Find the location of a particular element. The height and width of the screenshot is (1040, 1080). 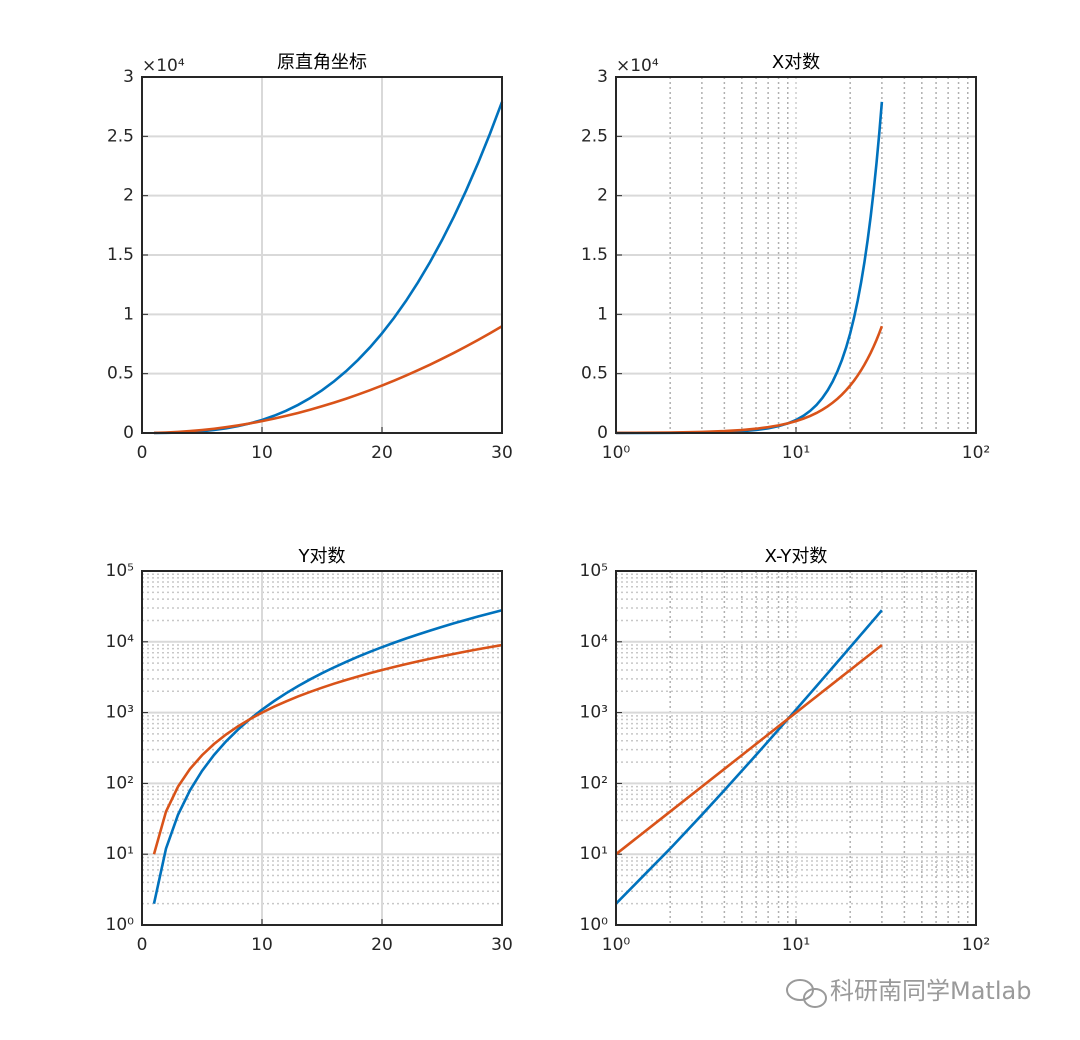

chart-title: Y对数 is located at coordinates (322, 556).